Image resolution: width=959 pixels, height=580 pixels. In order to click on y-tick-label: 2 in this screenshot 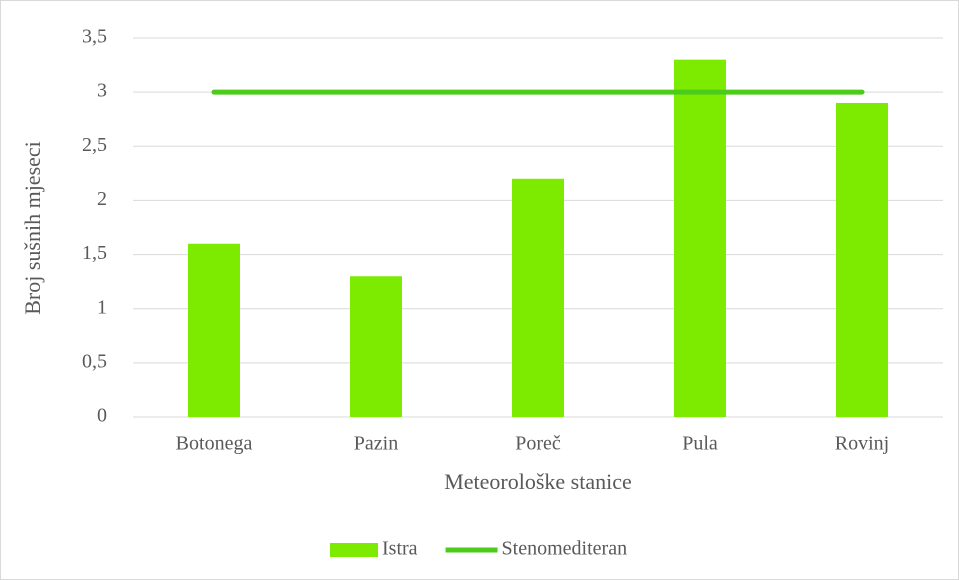, I will do `click(102, 199)`.